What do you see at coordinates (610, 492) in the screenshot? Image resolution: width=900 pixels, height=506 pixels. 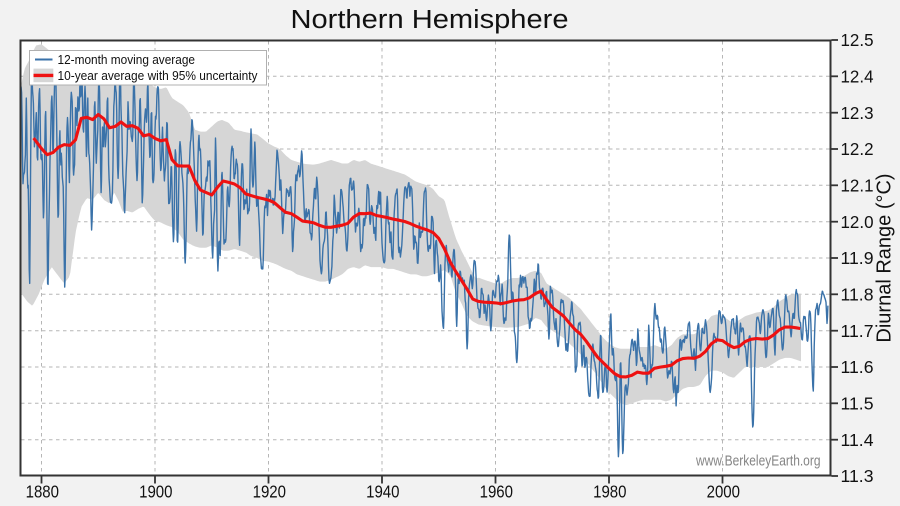 I see `svg-text: 1980` at bounding box center [610, 492].